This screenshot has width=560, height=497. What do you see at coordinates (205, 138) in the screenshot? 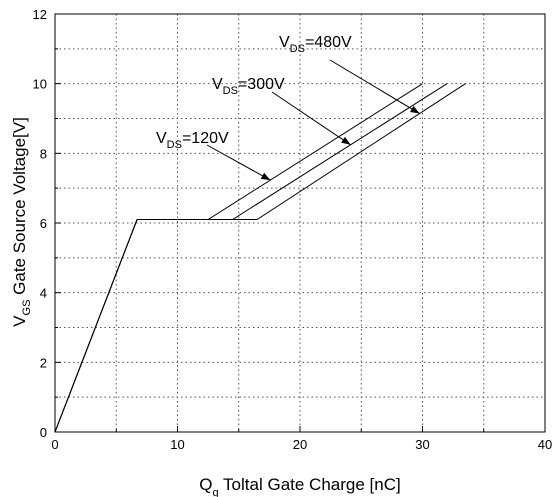
I see `annotation-vds-120-rest: =120V` at bounding box center [205, 138].